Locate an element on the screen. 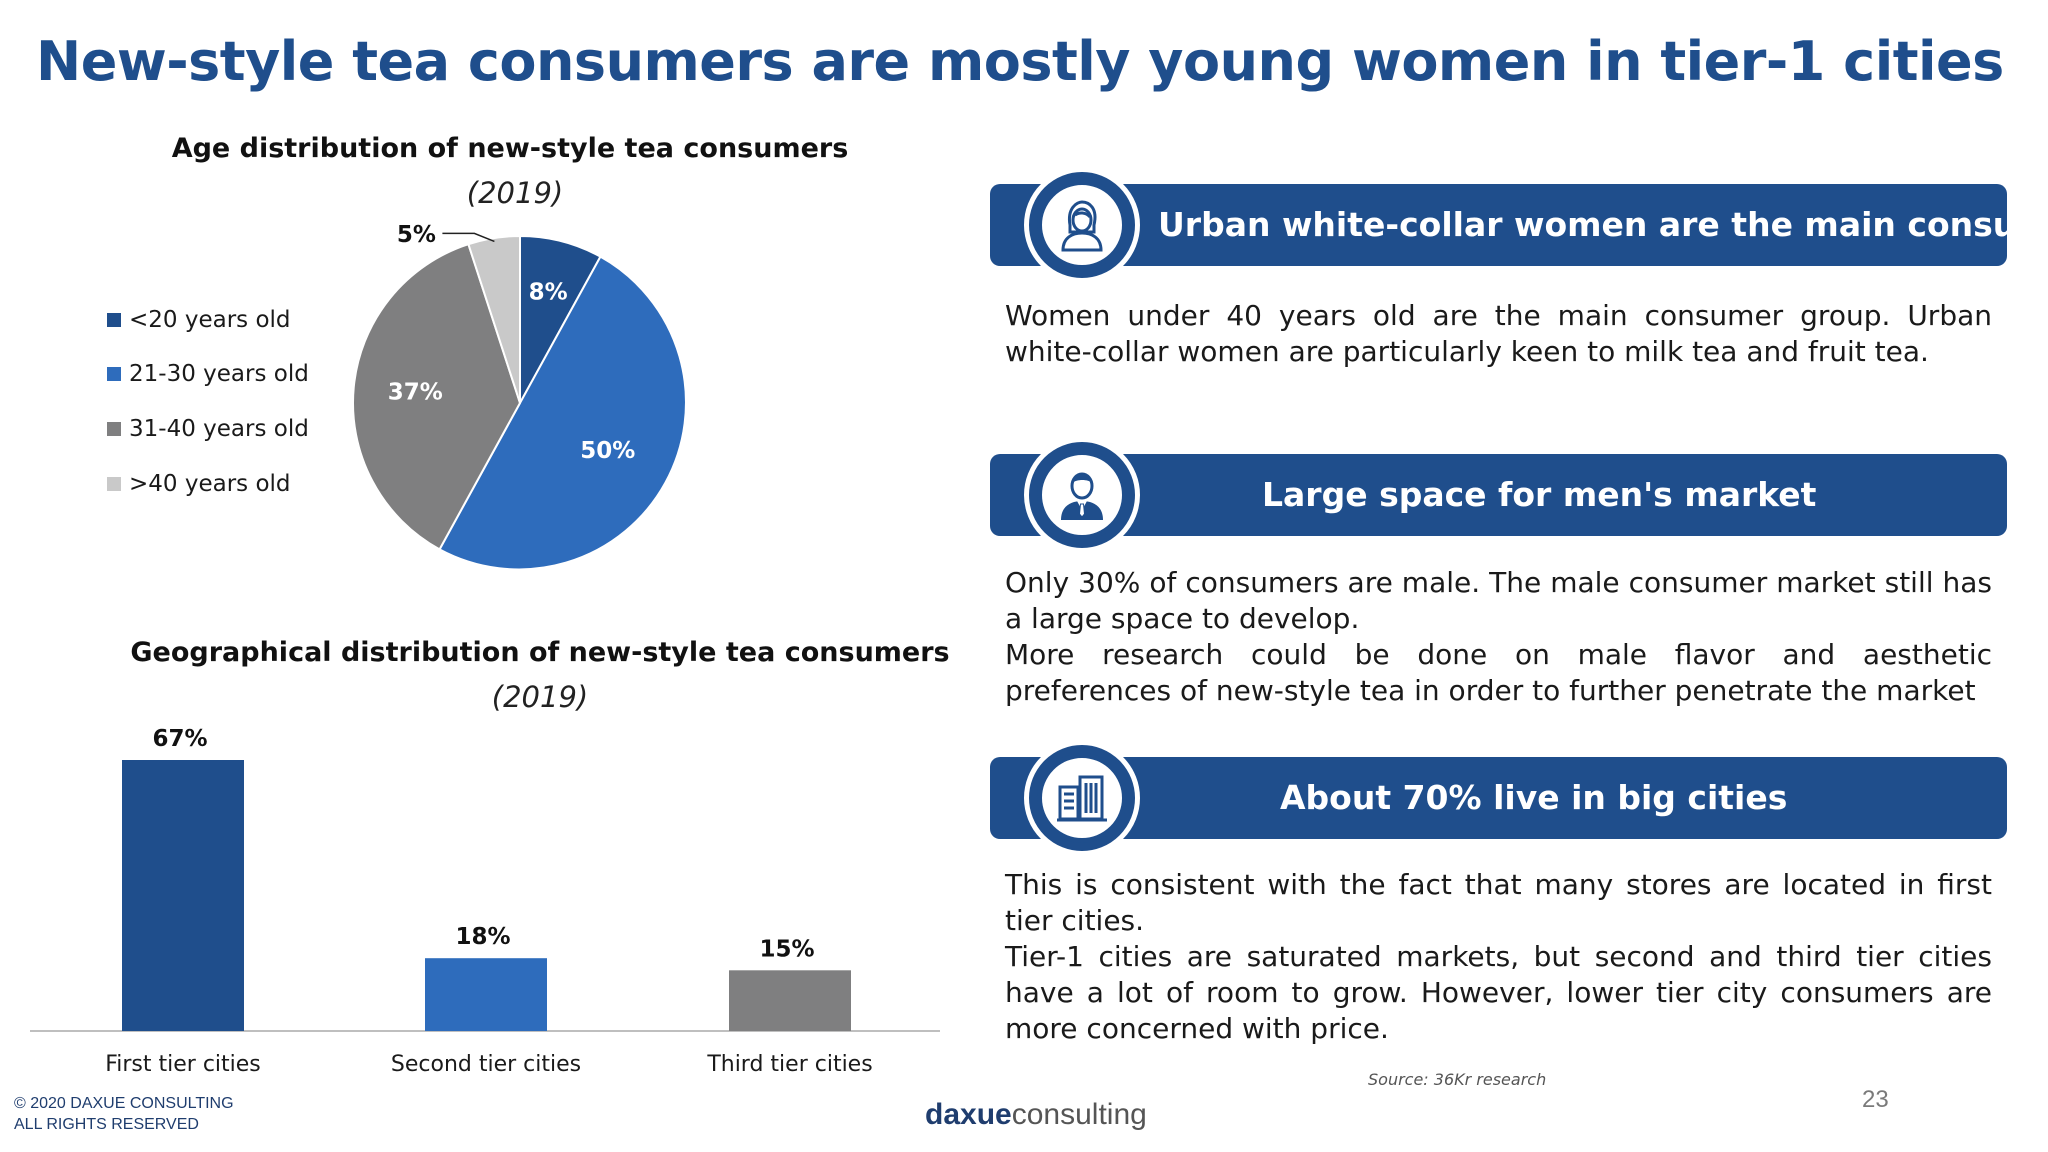 The image size is (2048, 1152). bar-chart-subtitle: (2019) is located at coordinates (540, 697).